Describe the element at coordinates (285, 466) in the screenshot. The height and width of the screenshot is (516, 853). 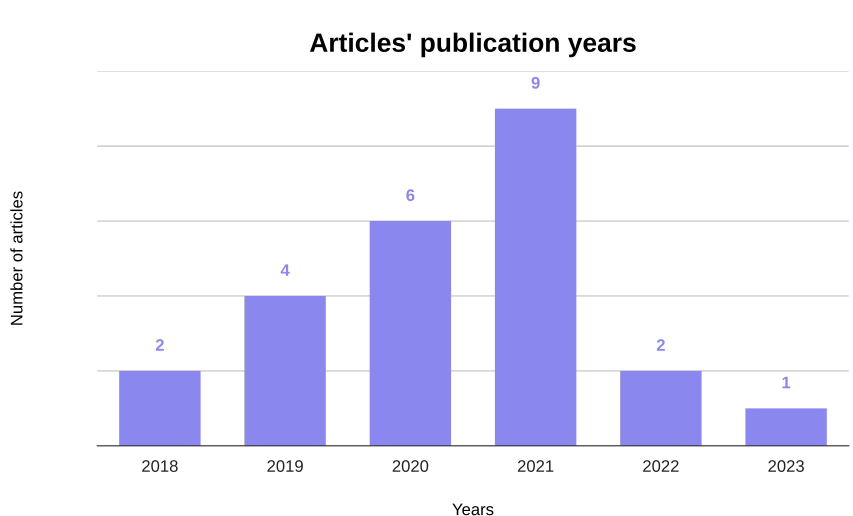
I see `x-tick-label: 2019` at that location.